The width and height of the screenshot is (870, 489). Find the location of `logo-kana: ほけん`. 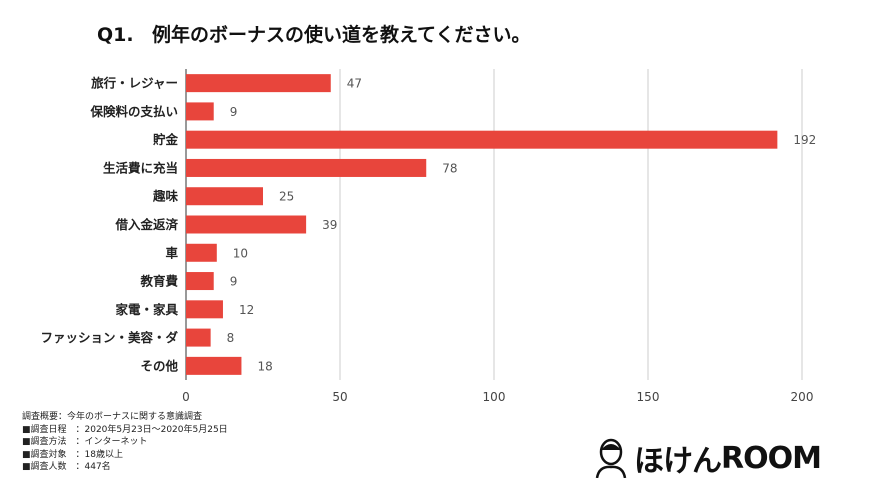

logo-kana: ほけん is located at coordinates (678, 461).